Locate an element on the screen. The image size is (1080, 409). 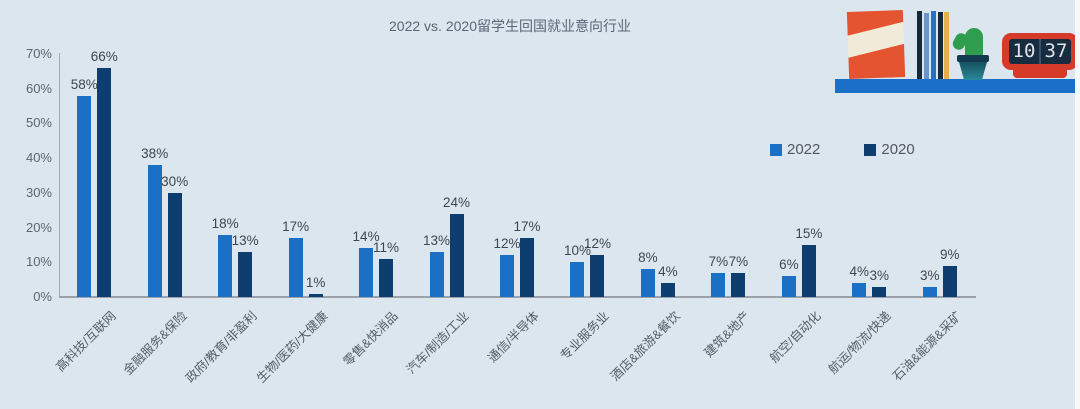
y-tick-label: 60% is located at coordinates (38, 88).